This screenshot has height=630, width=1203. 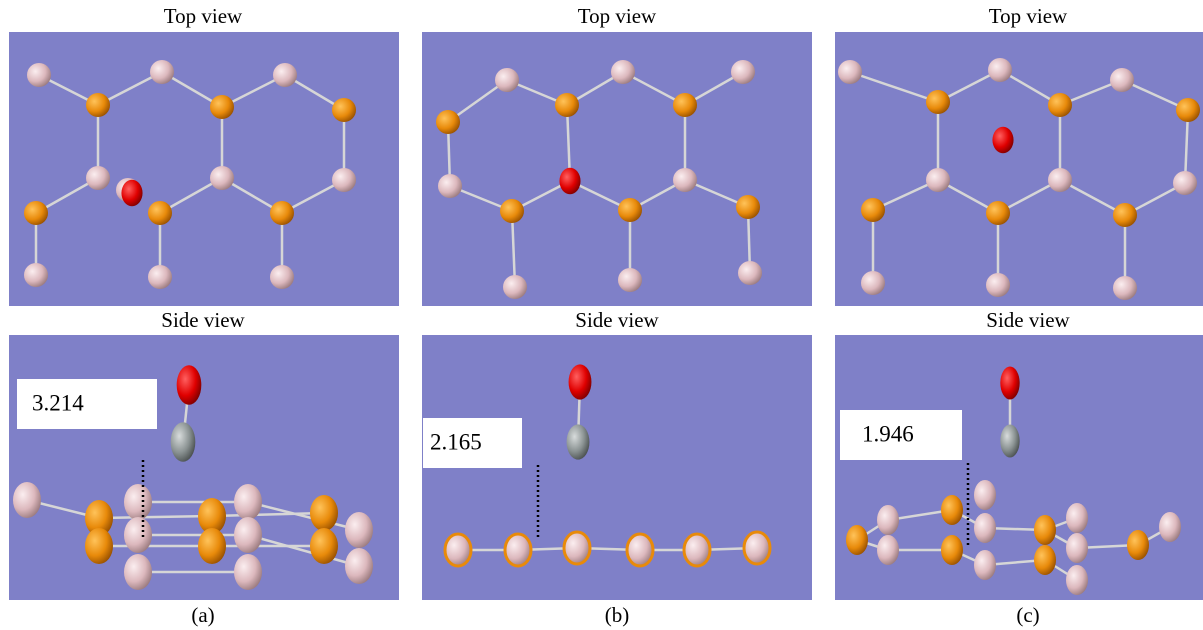 What do you see at coordinates (617, 615) in the screenshot?
I see `caption: (b)` at bounding box center [617, 615].